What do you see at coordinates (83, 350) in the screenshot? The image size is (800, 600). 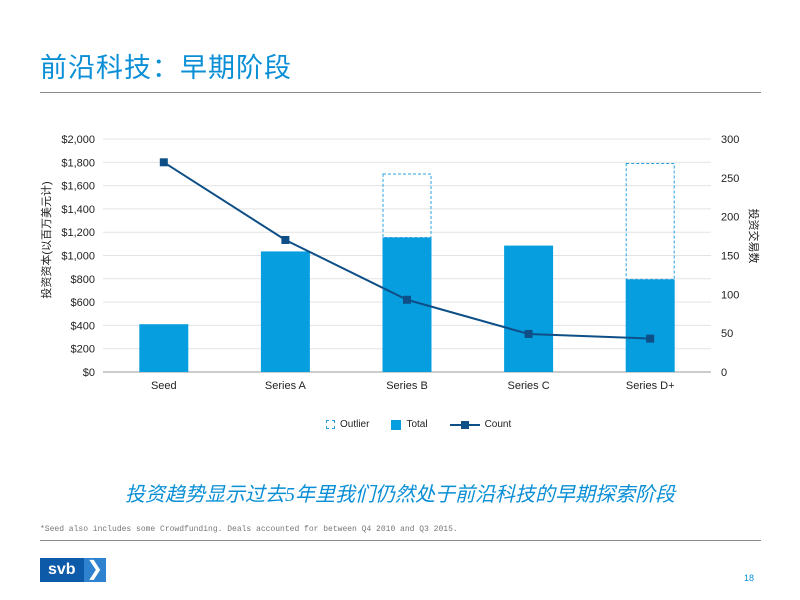 I see `y-tick-label: $200` at bounding box center [83, 350].